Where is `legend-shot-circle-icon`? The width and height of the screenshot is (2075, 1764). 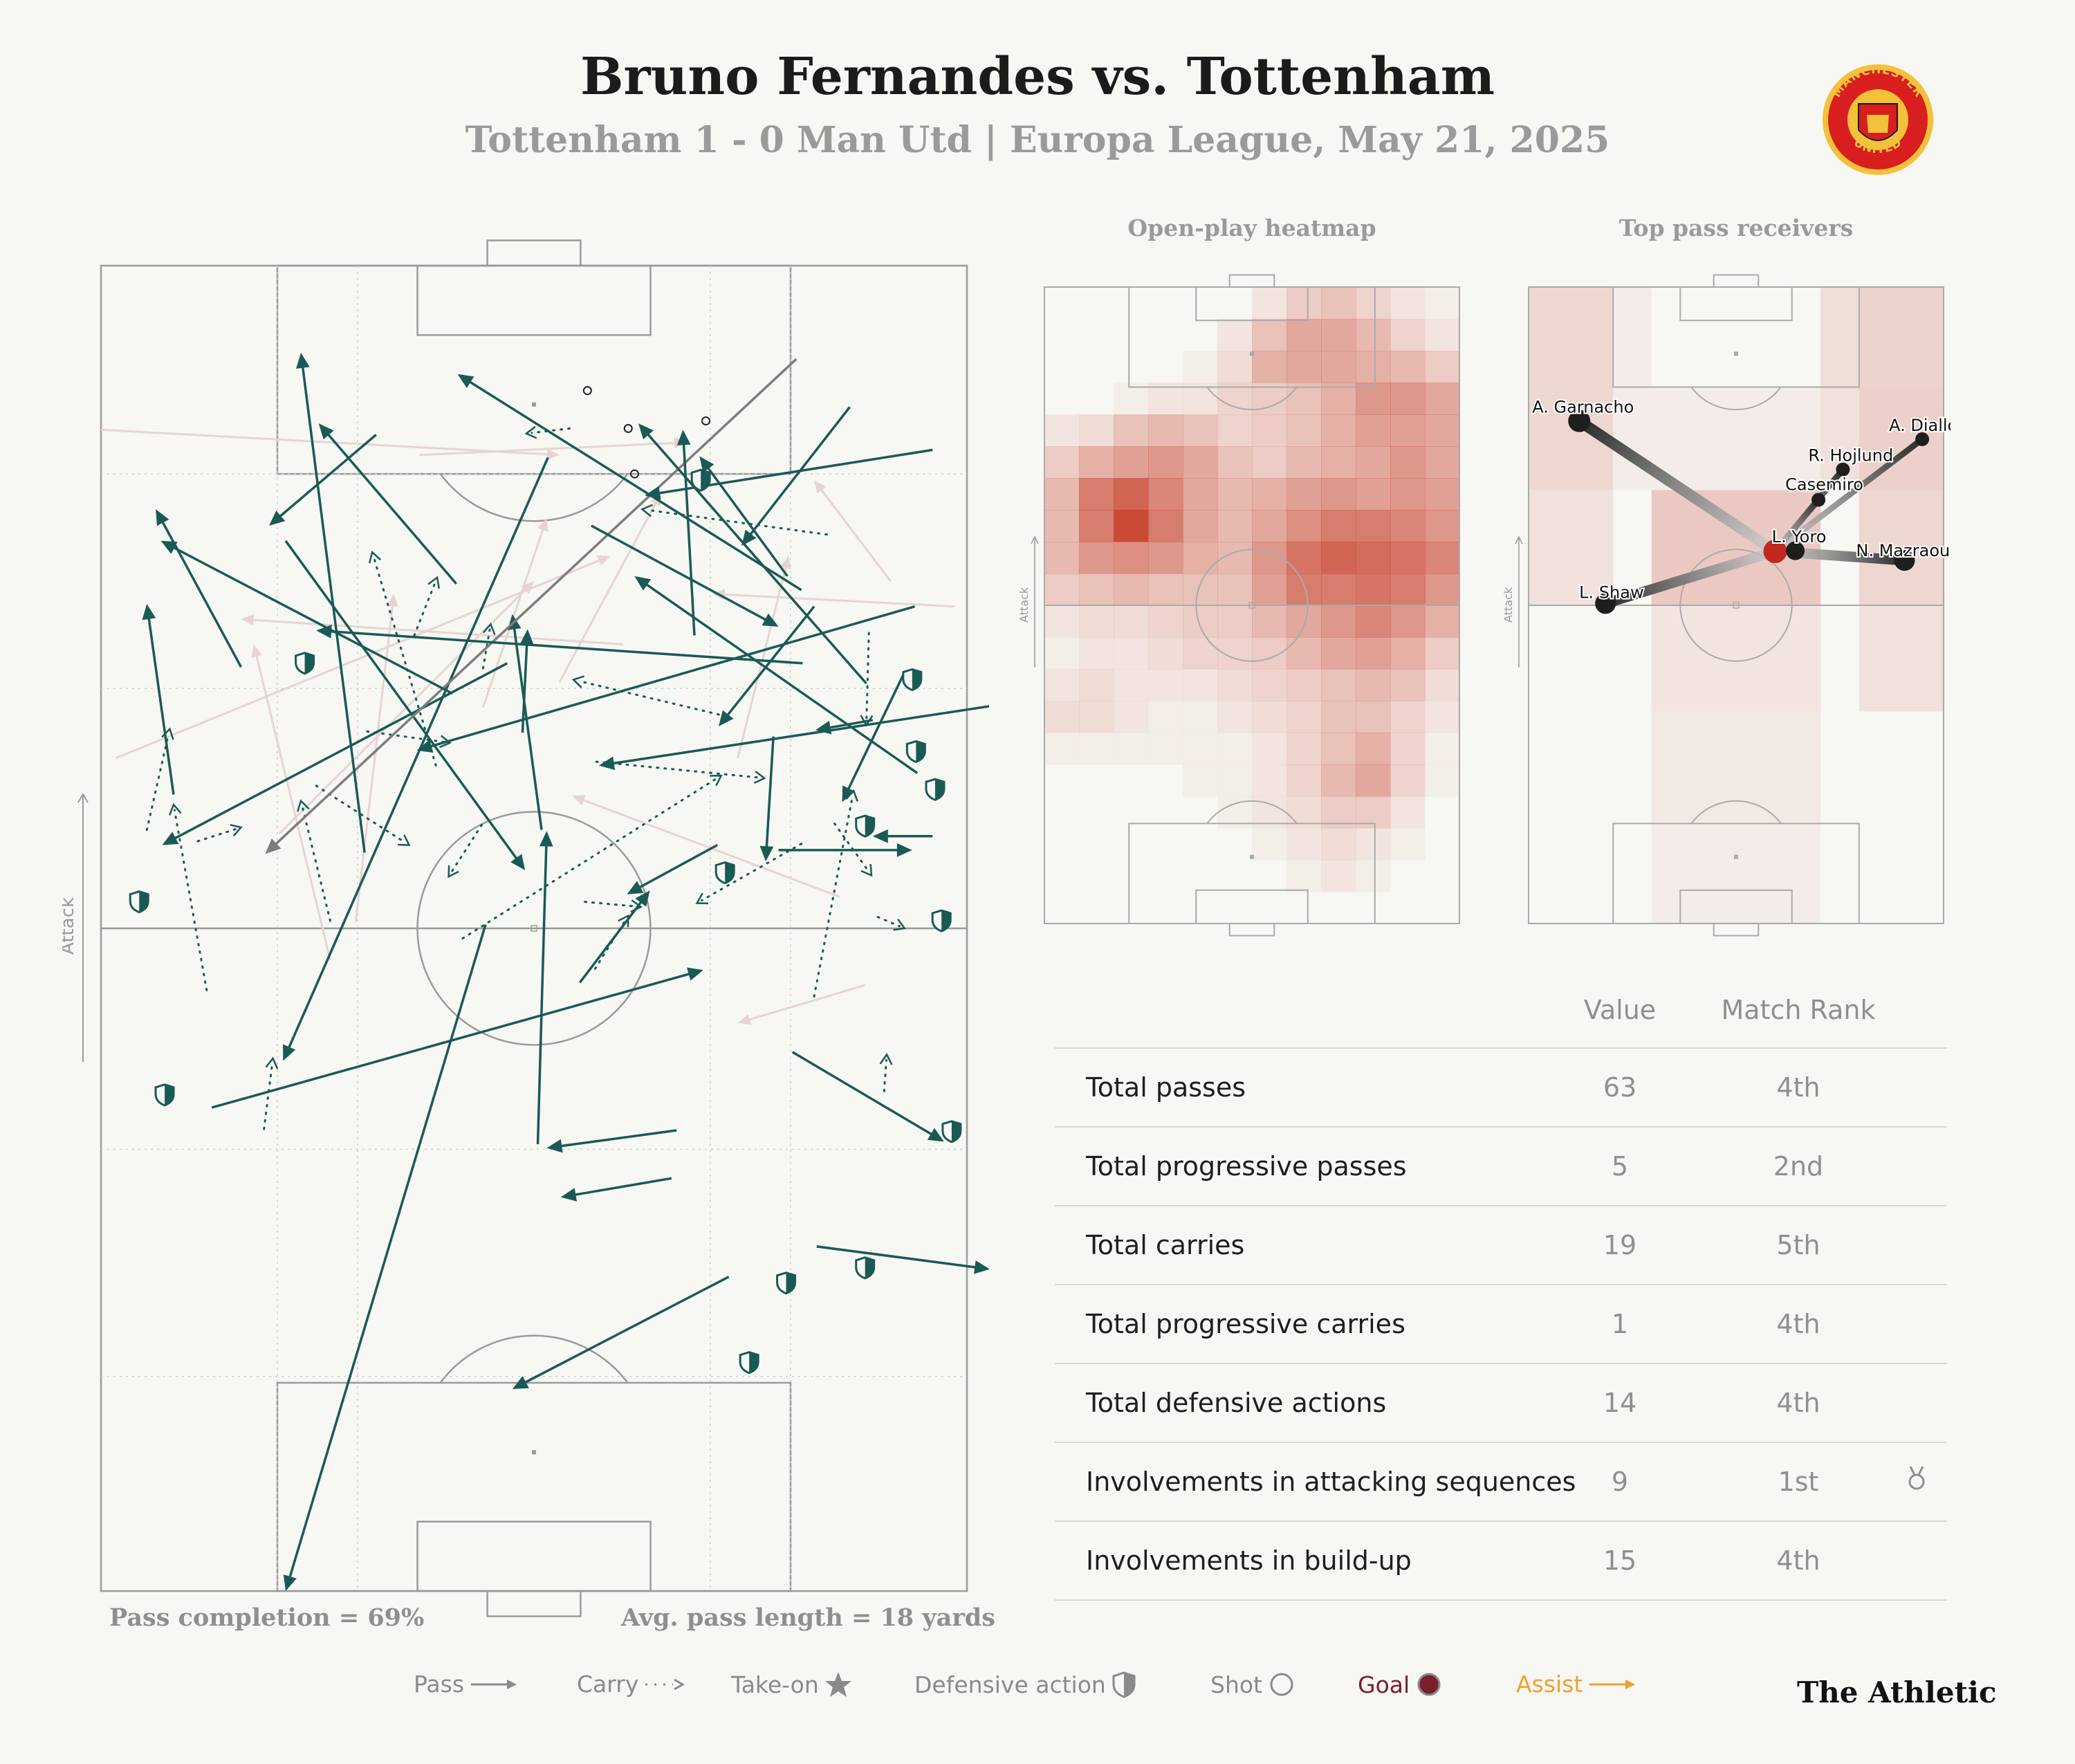
legend-shot-circle-icon is located at coordinates (1281, 1684).